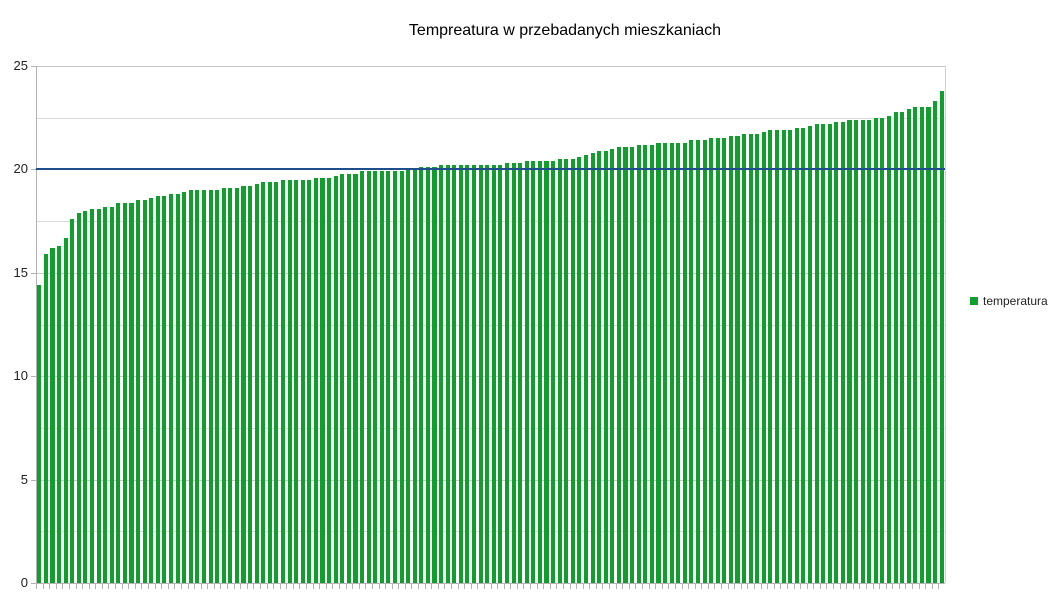  Describe the element at coordinates (974, 301) in the screenshot. I see `legend-swatch-icon` at that location.